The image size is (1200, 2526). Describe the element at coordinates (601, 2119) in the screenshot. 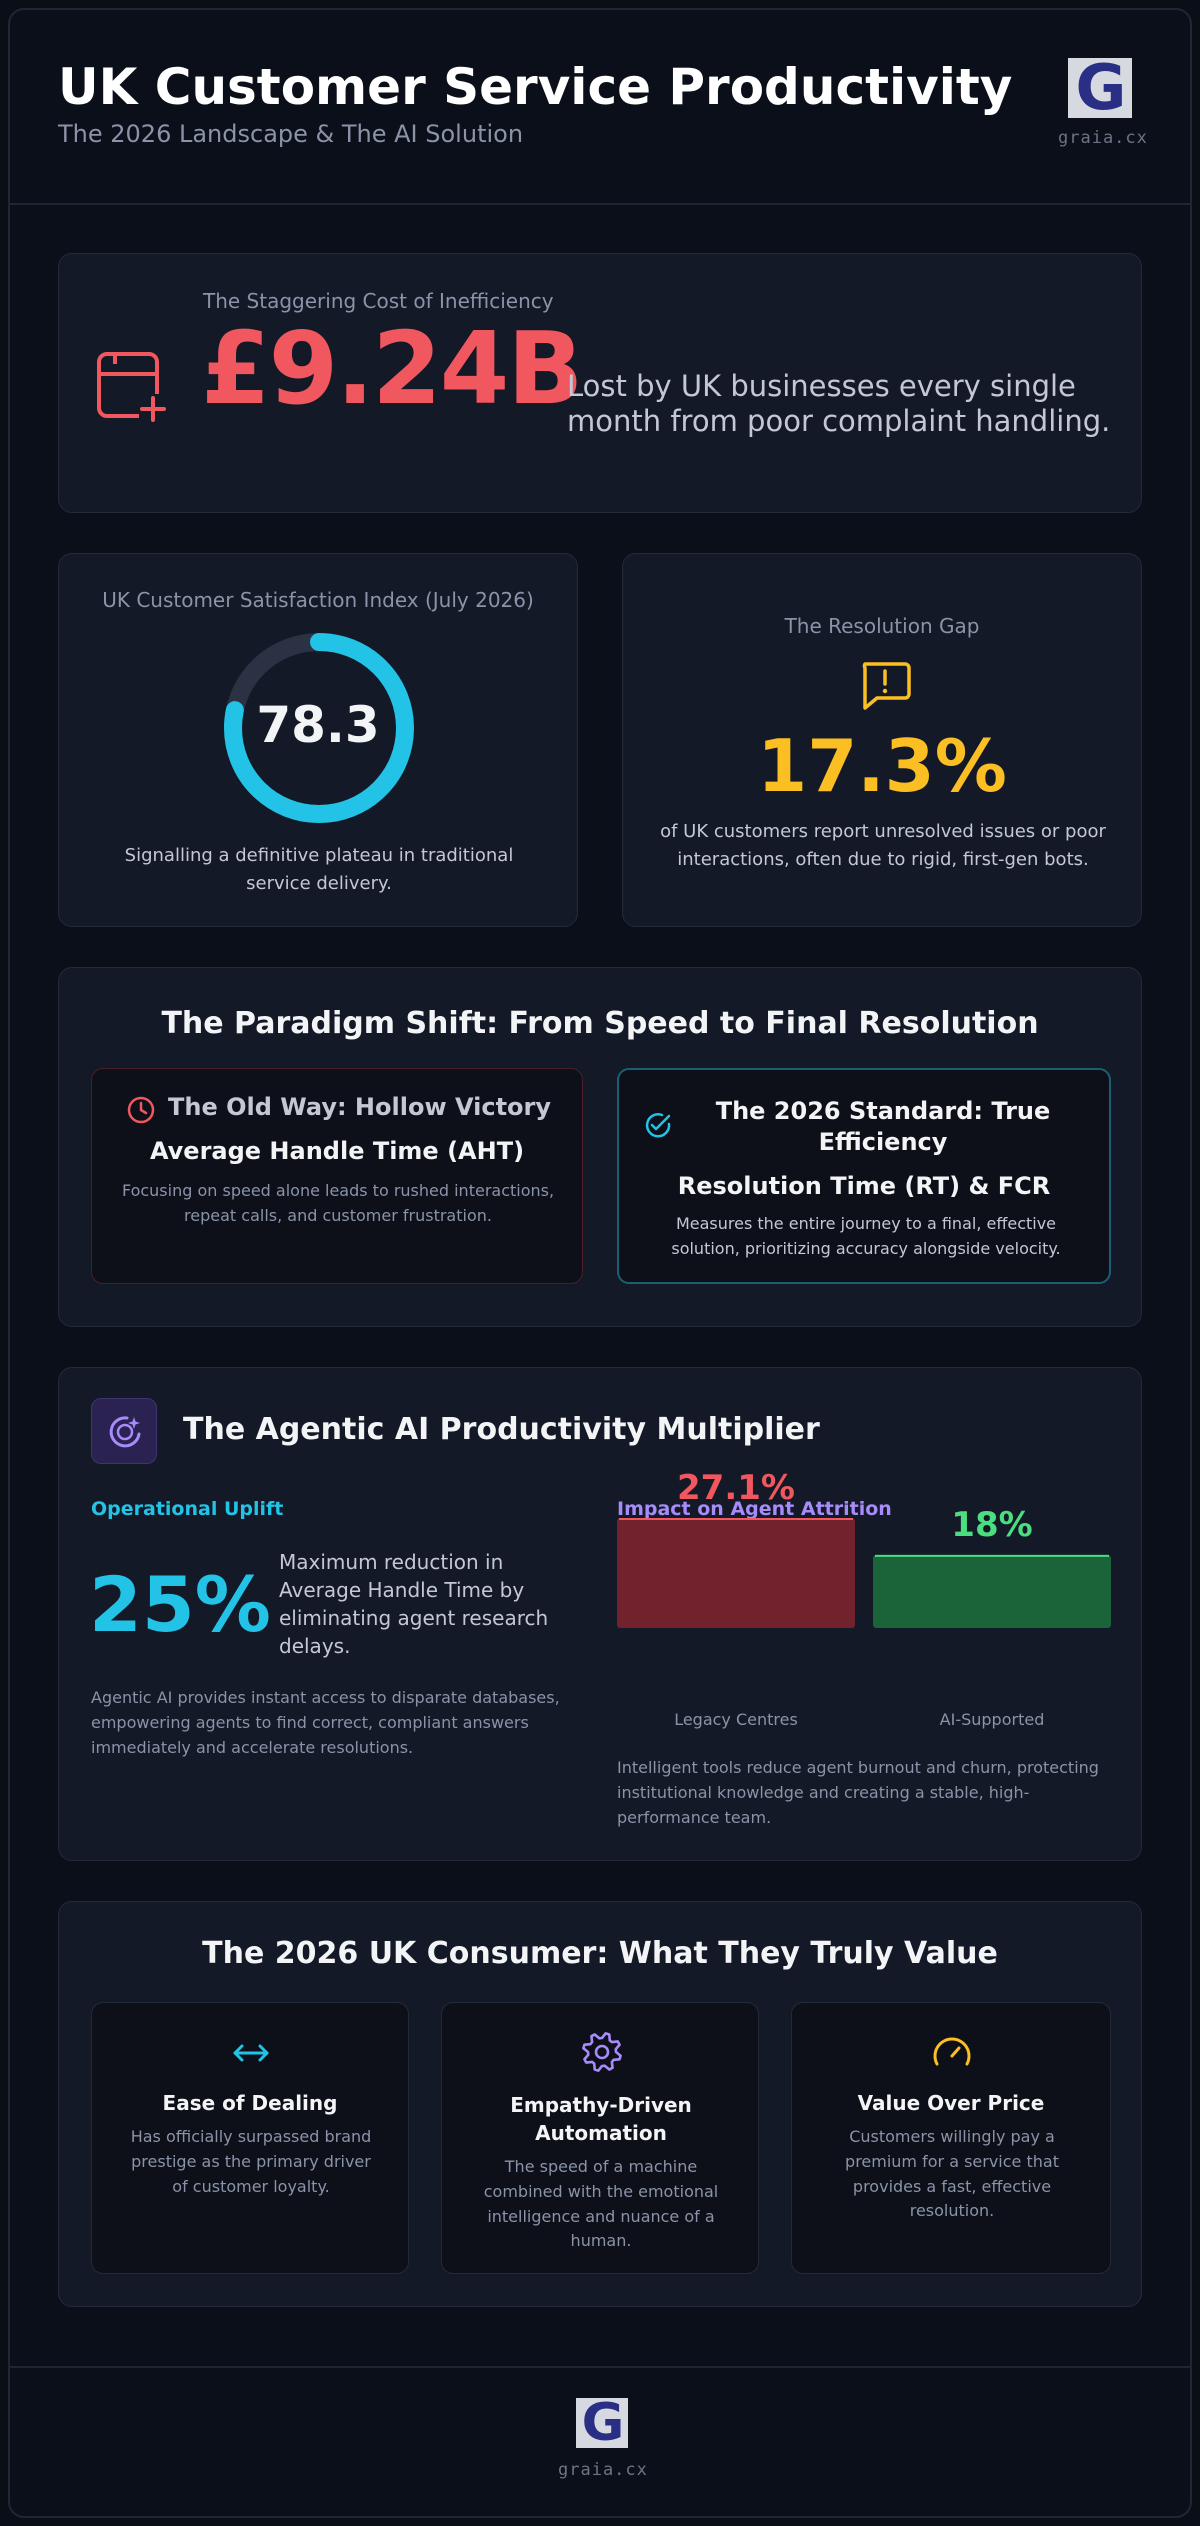

I see `value-title-empathy: Empathy-Driven Automation` at that location.